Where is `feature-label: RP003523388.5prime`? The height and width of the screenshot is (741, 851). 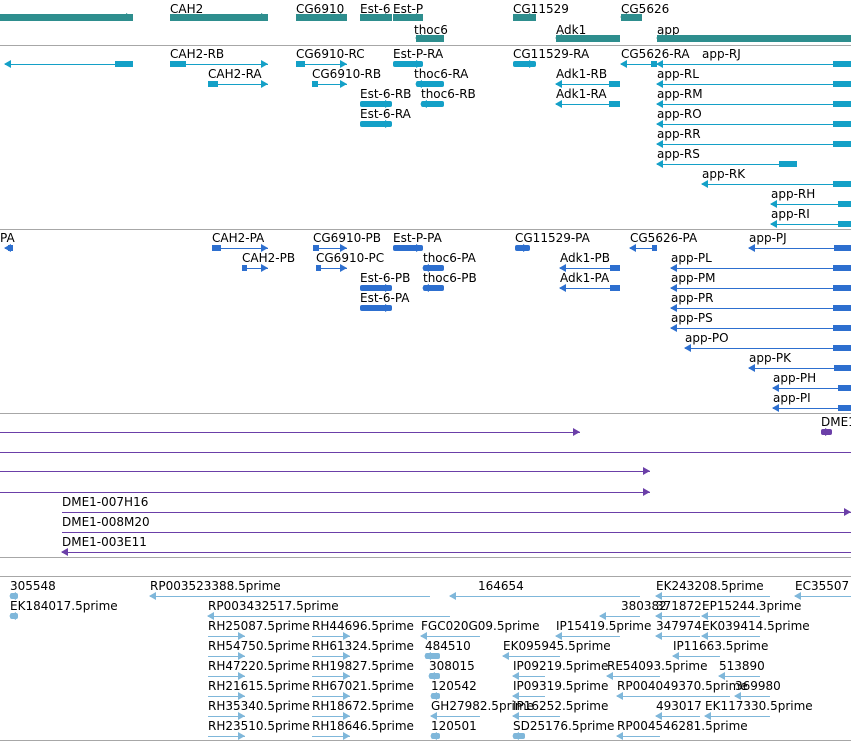
feature-label: RP003523388.5prime is located at coordinates (215, 586).